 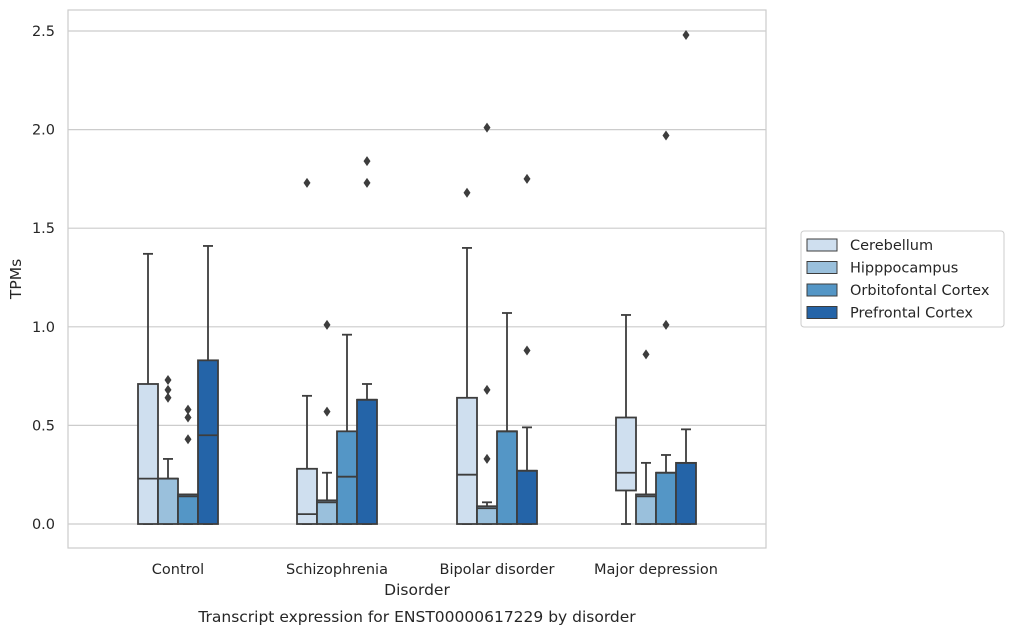 I want to click on x-tick-label: Bipolar disorder, so click(x=497, y=570).